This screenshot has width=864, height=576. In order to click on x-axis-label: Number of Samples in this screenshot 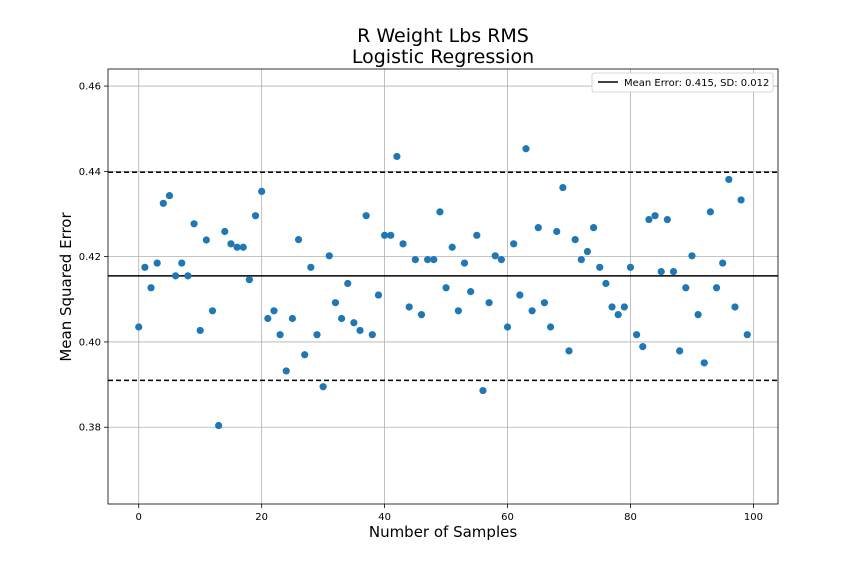, I will do `click(443, 532)`.